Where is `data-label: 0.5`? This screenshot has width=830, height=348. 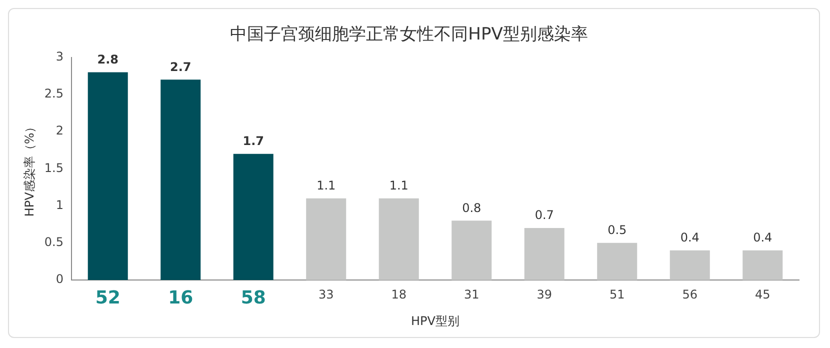 data-label: 0.5 is located at coordinates (617, 230).